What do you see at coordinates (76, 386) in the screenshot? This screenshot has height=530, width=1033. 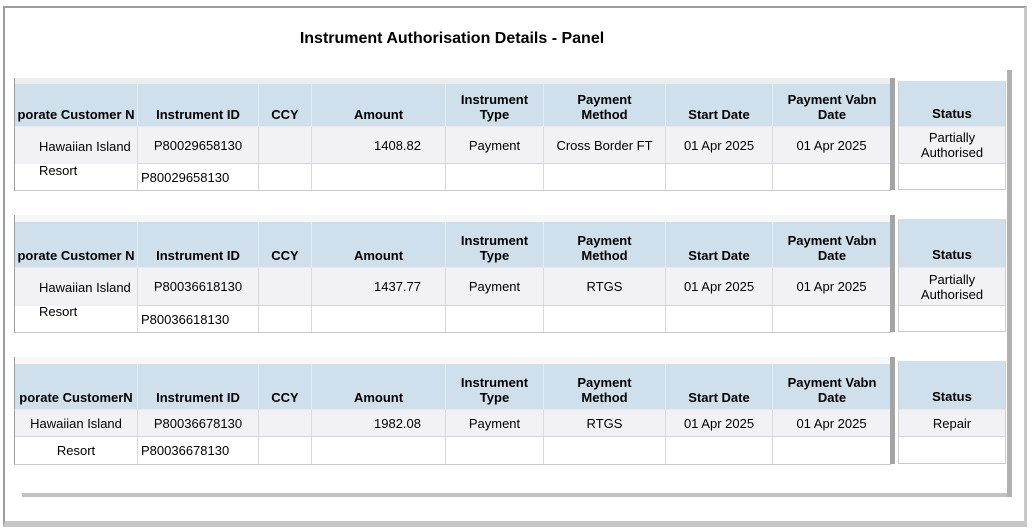 I see `column-header-customer: porate CustomerN` at bounding box center [76, 386].